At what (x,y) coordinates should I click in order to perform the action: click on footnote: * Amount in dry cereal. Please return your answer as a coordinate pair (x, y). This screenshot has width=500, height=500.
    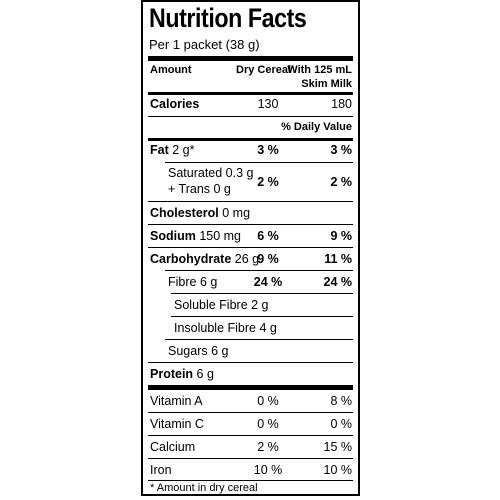
    Looking at the image, I should click on (204, 488).